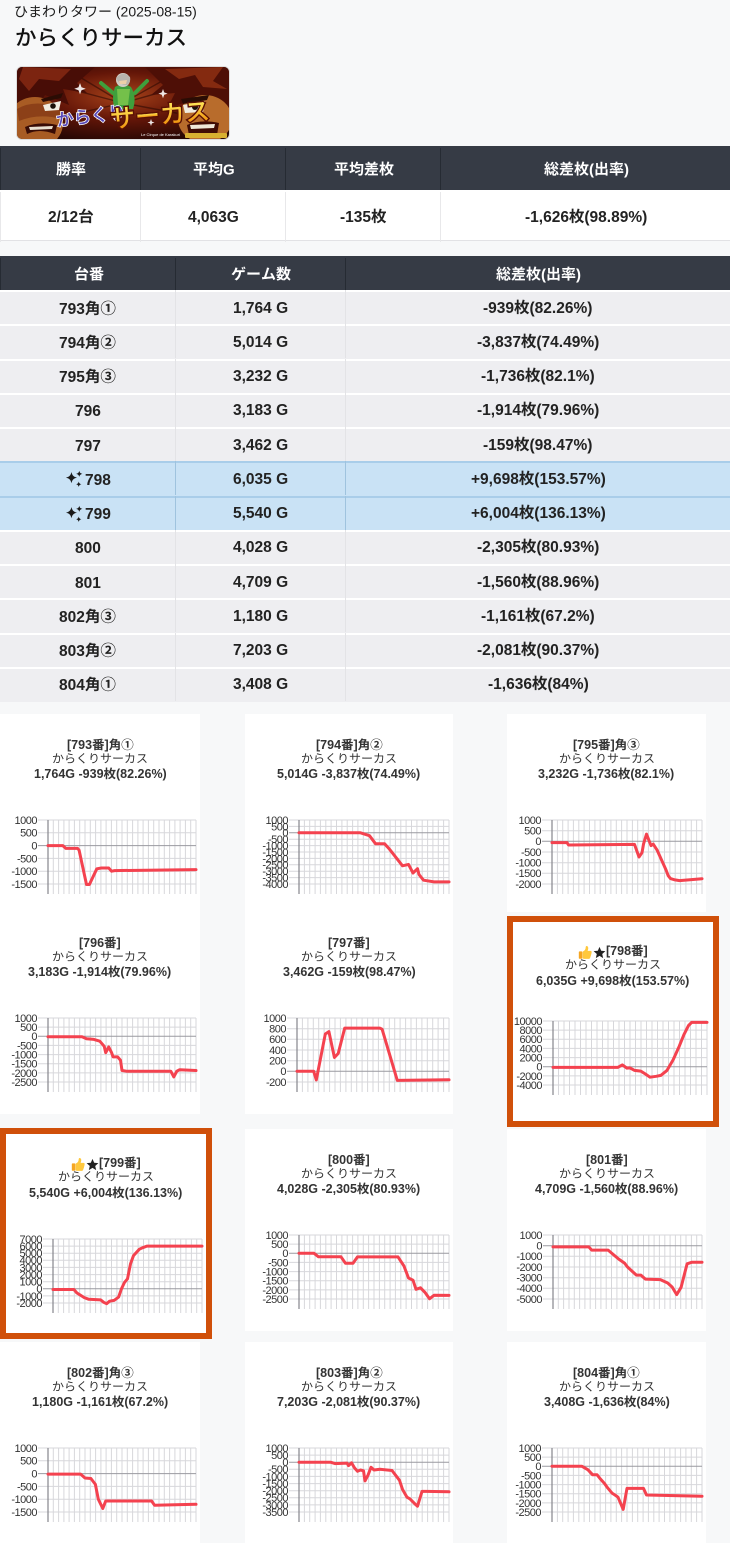  What do you see at coordinates (252, 650) in the screenshot?
I see `svg-text: 7,203` at bounding box center [252, 650].